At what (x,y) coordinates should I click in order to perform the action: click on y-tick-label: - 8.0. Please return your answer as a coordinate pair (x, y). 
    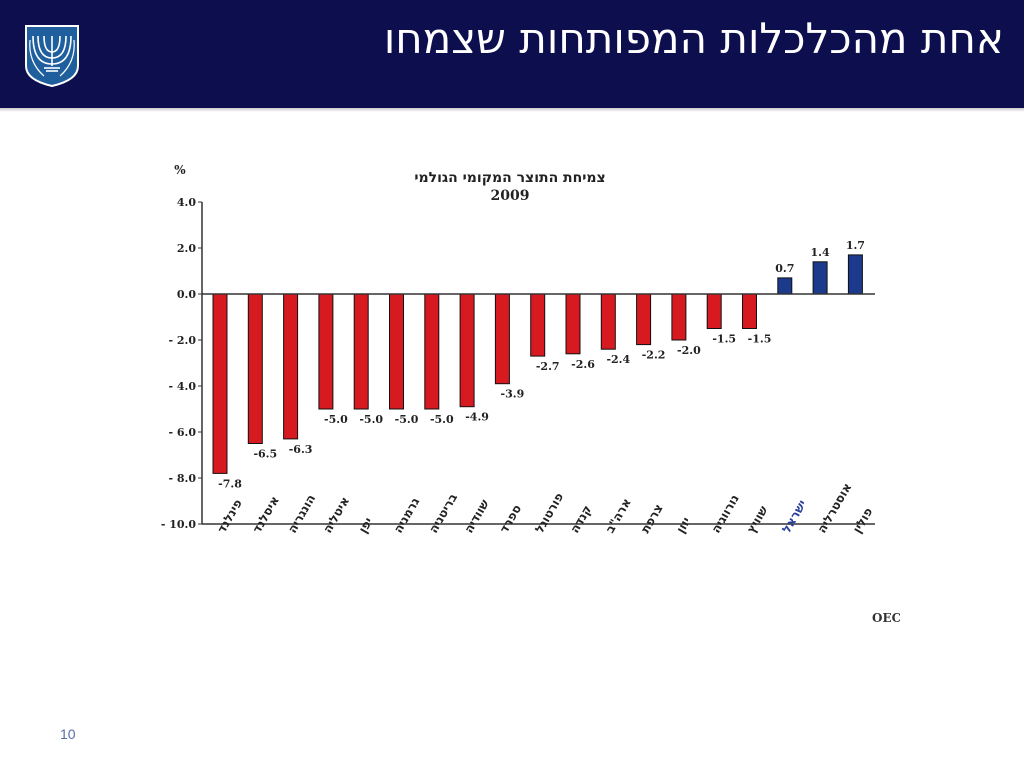
    Looking at the image, I should click on (182, 478).